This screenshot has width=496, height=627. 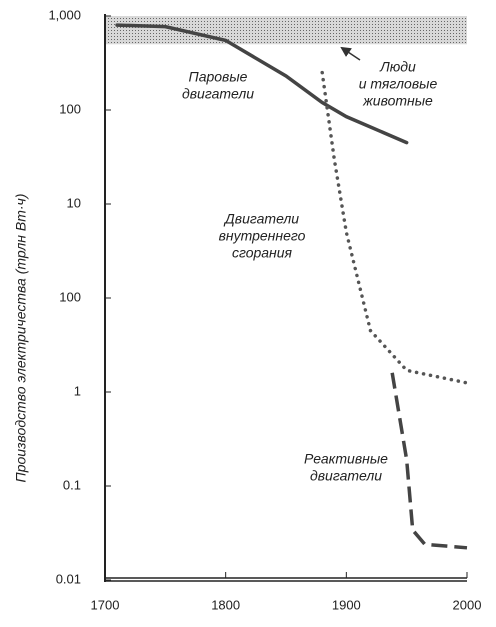 What do you see at coordinates (225, 604) in the screenshot?
I see `x-tick-label: 1800` at bounding box center [225, 604].